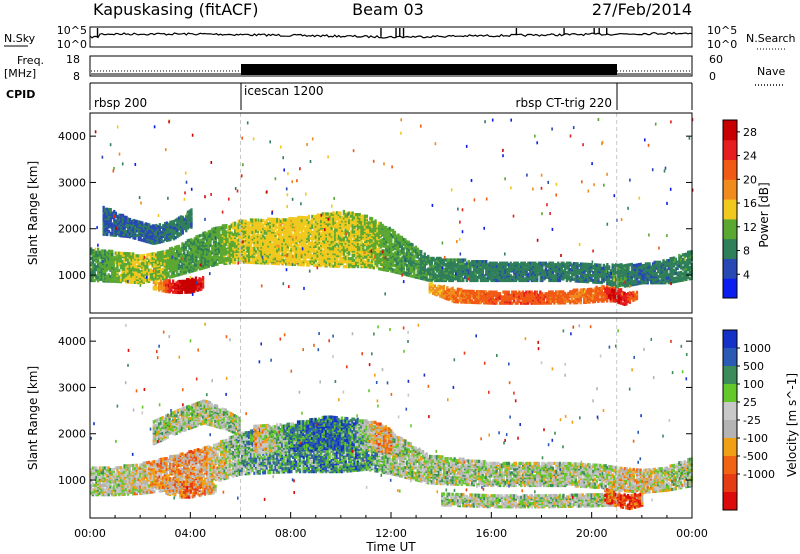 The width and height of the screenshot is (800, 554). I want to click on noise-right-tick-bottom: 10^0, so click(722, 44).